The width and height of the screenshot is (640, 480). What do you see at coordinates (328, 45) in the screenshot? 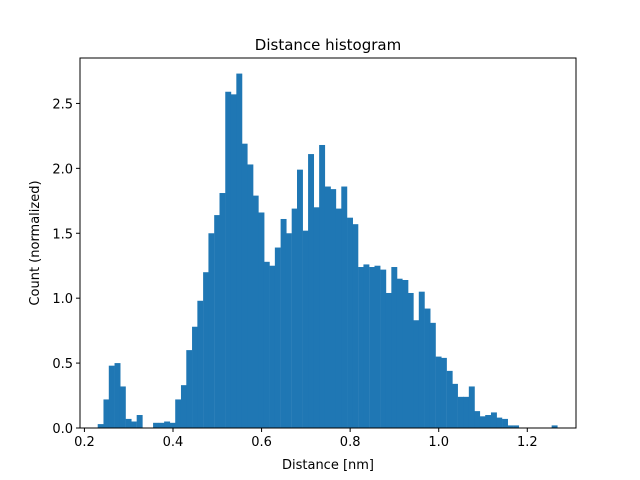
I see `chart-title: Distance histogram` at bounding box center [328, 45].